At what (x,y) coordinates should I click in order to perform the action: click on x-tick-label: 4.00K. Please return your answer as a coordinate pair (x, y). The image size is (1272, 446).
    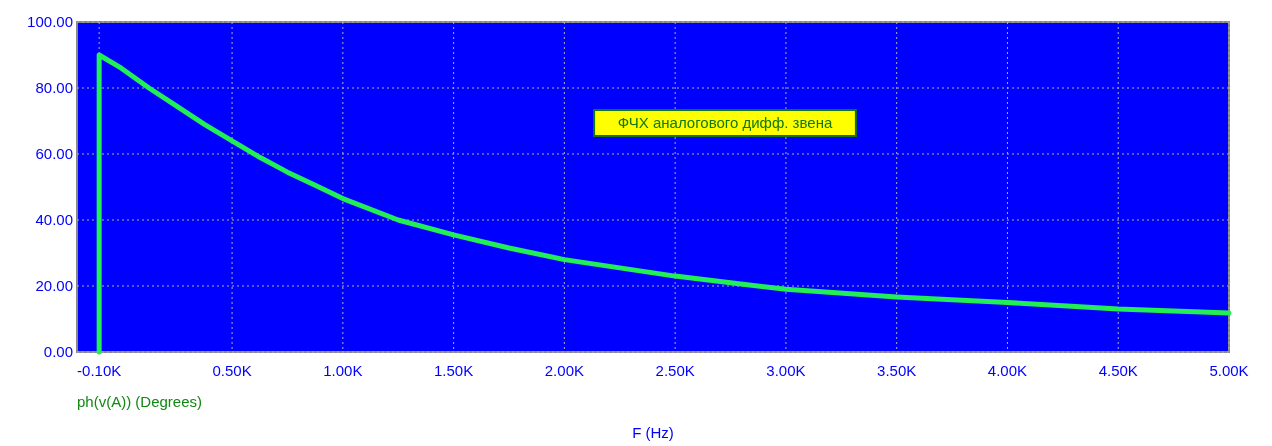
    Looking at the image, I should click on (1007, 370).